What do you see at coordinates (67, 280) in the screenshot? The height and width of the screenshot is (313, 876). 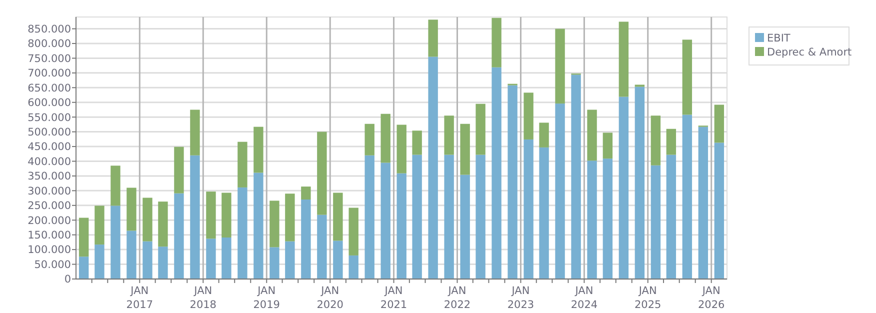 I see `y-tick-label: 0` at bounding box center [67, 280].